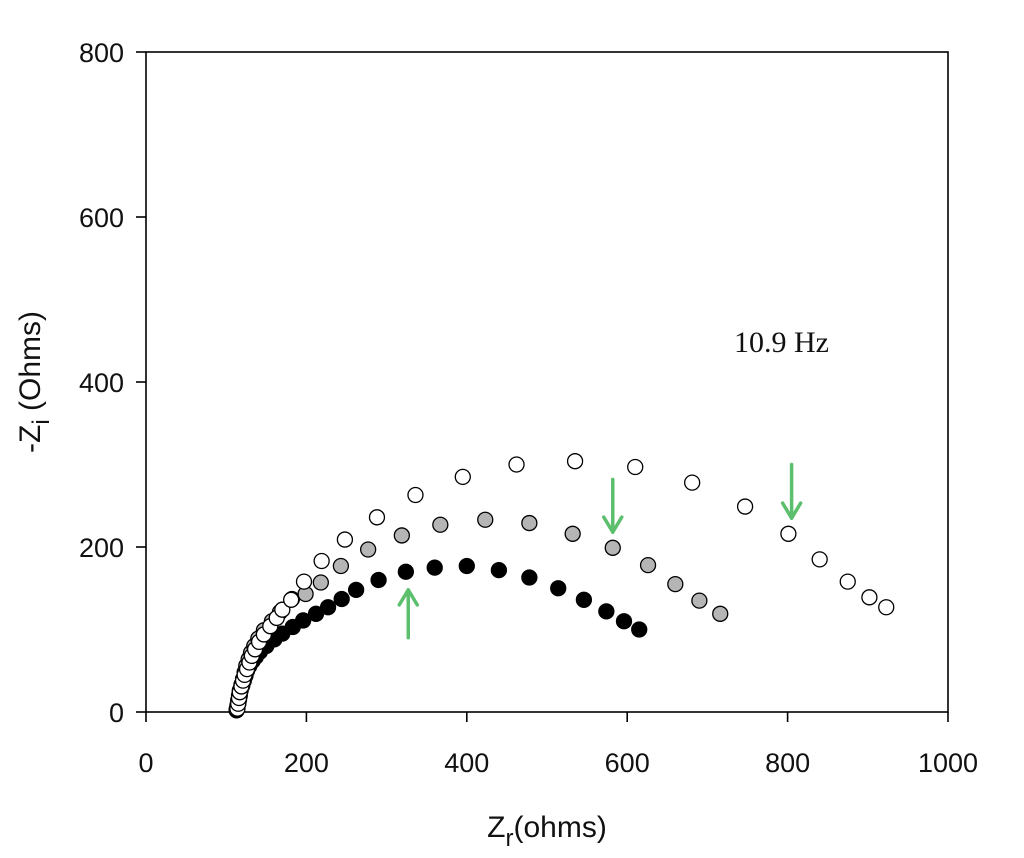  I want to click on x-tick-label: 0, so click(145, 763).